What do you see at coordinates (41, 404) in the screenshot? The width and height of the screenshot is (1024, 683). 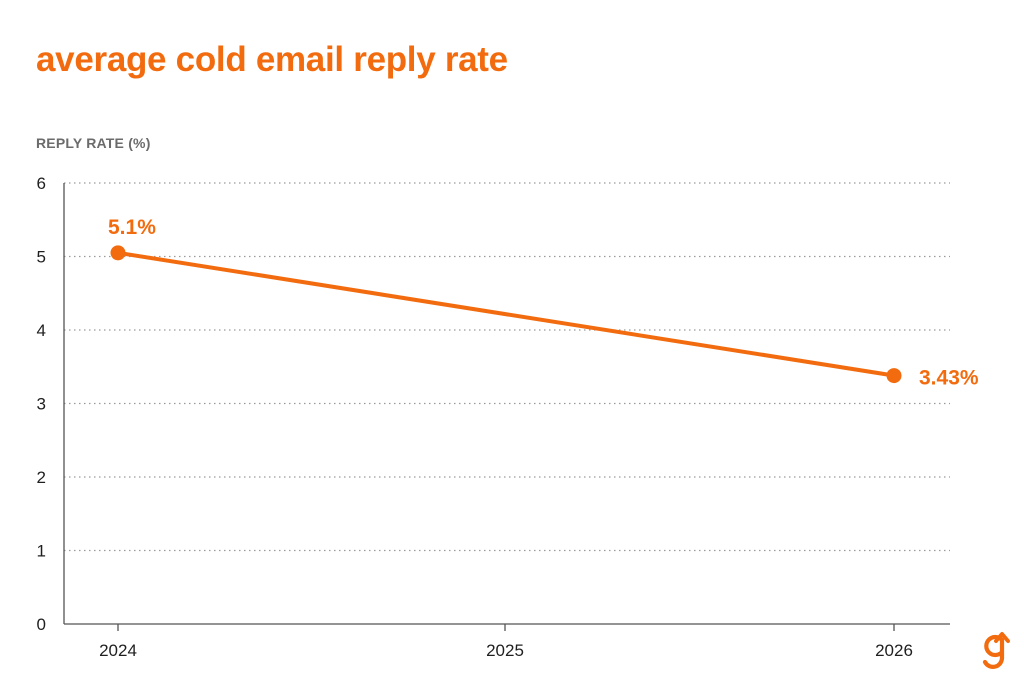 I see `y-tick-label: 3` at bounding box center [41, 404].